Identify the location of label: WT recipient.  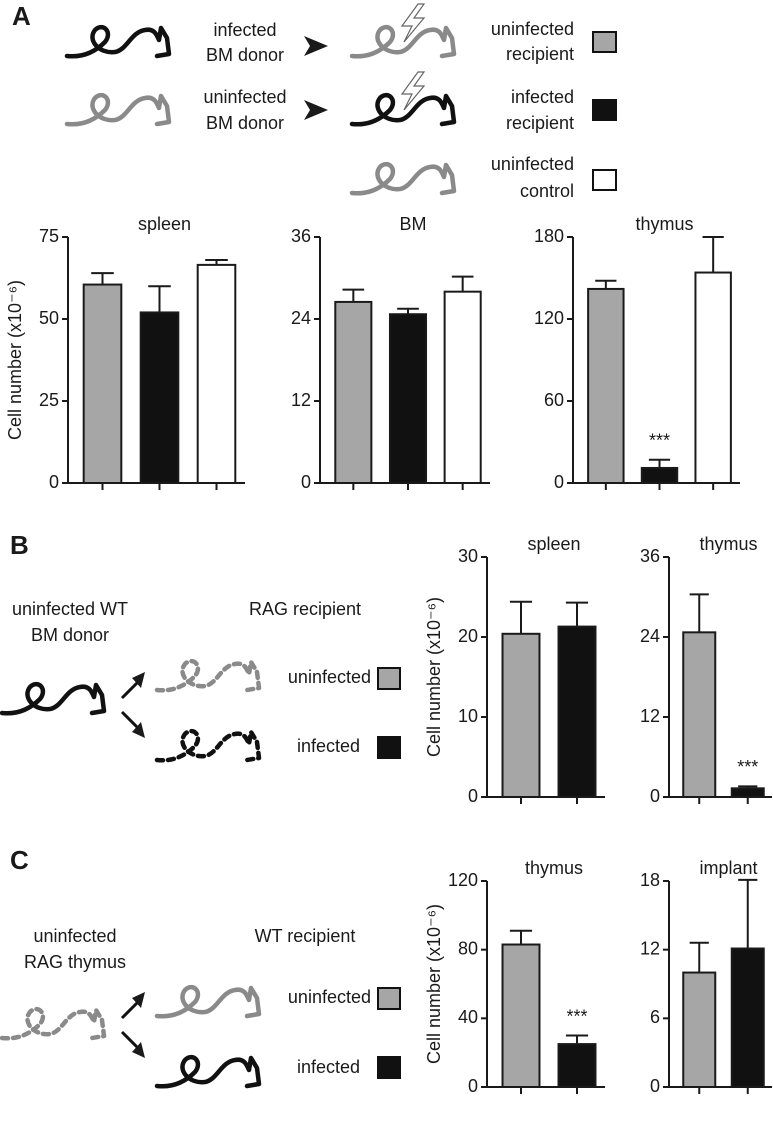
(305, 936).